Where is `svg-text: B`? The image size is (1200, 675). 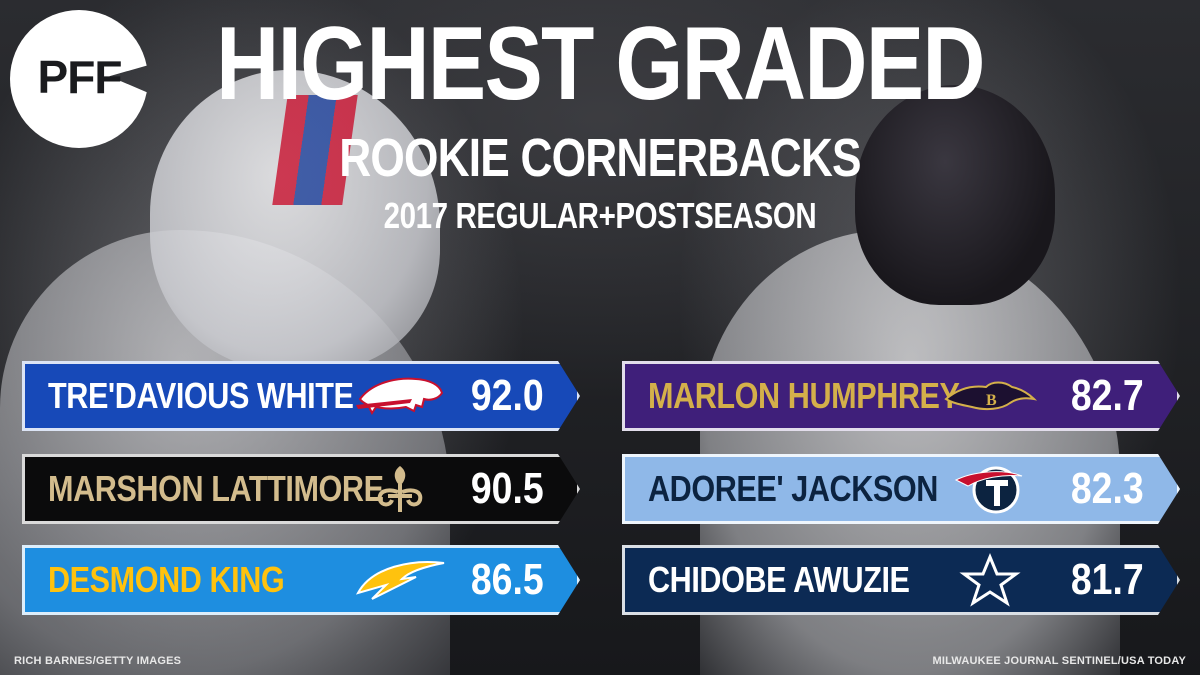
svg-text: B is located at coordinates (991, 400).